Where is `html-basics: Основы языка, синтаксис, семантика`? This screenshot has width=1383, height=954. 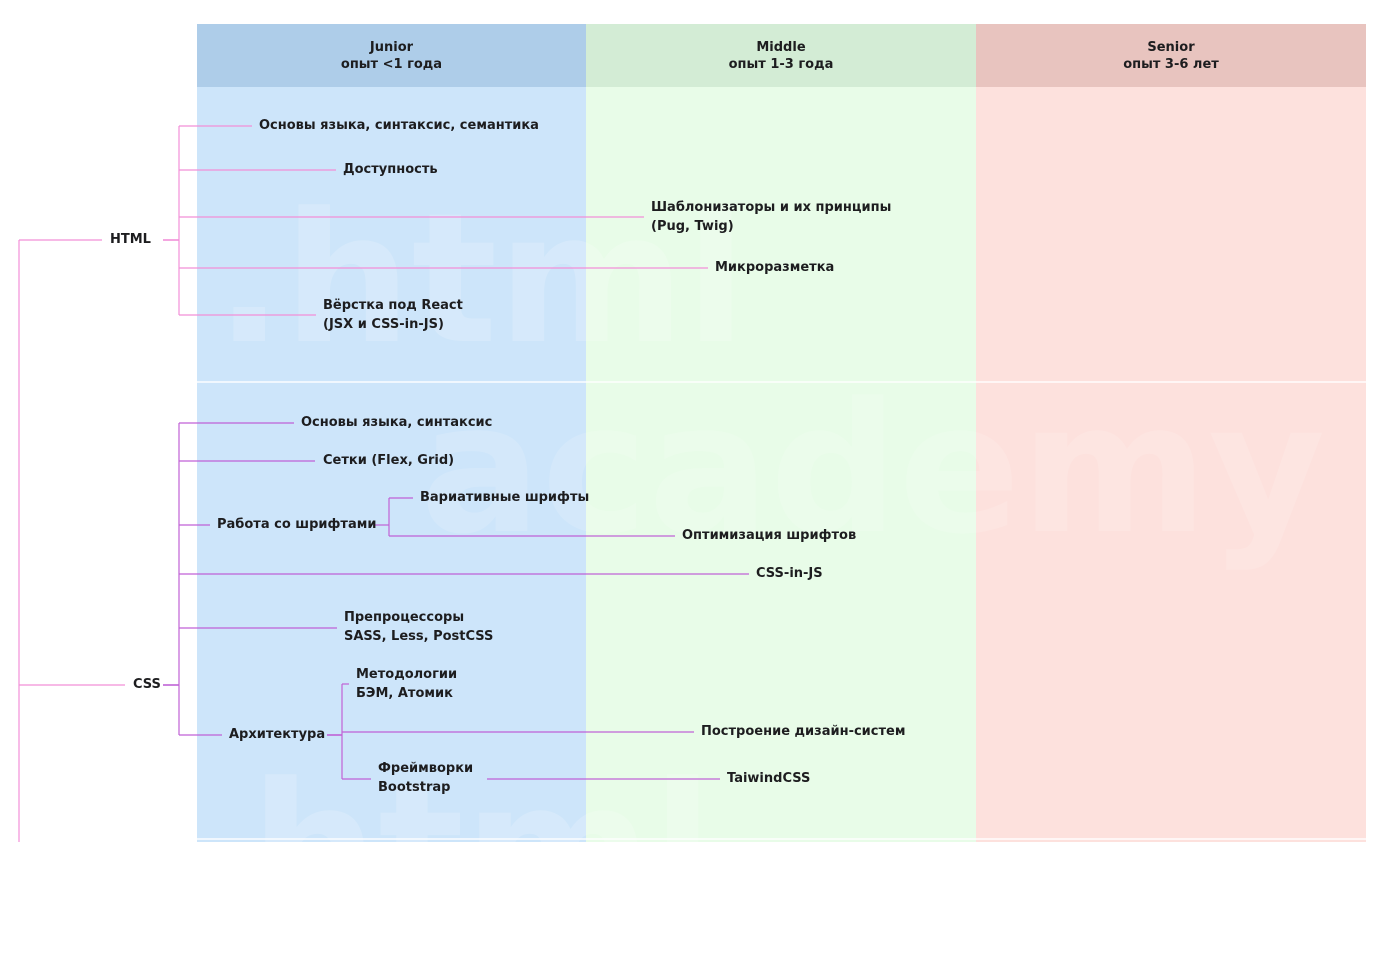
html-basics: Основы языка, синтаксис, семантика is located at coordinates (399, 125).